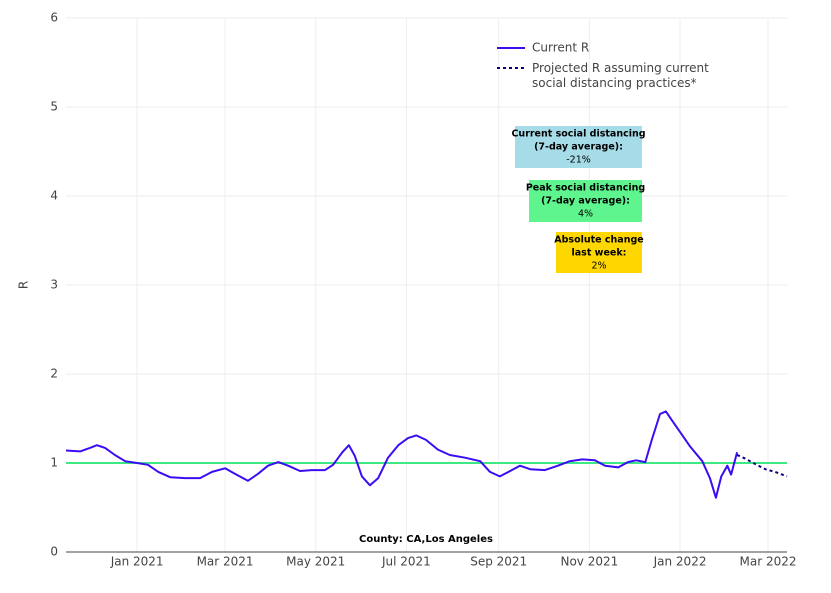 Image resolution: width=831 pixels, height=593 pixels. Describe the element at coordinates (54, 18) in the screenshot. I see `y-tick-label: 6` at that location.